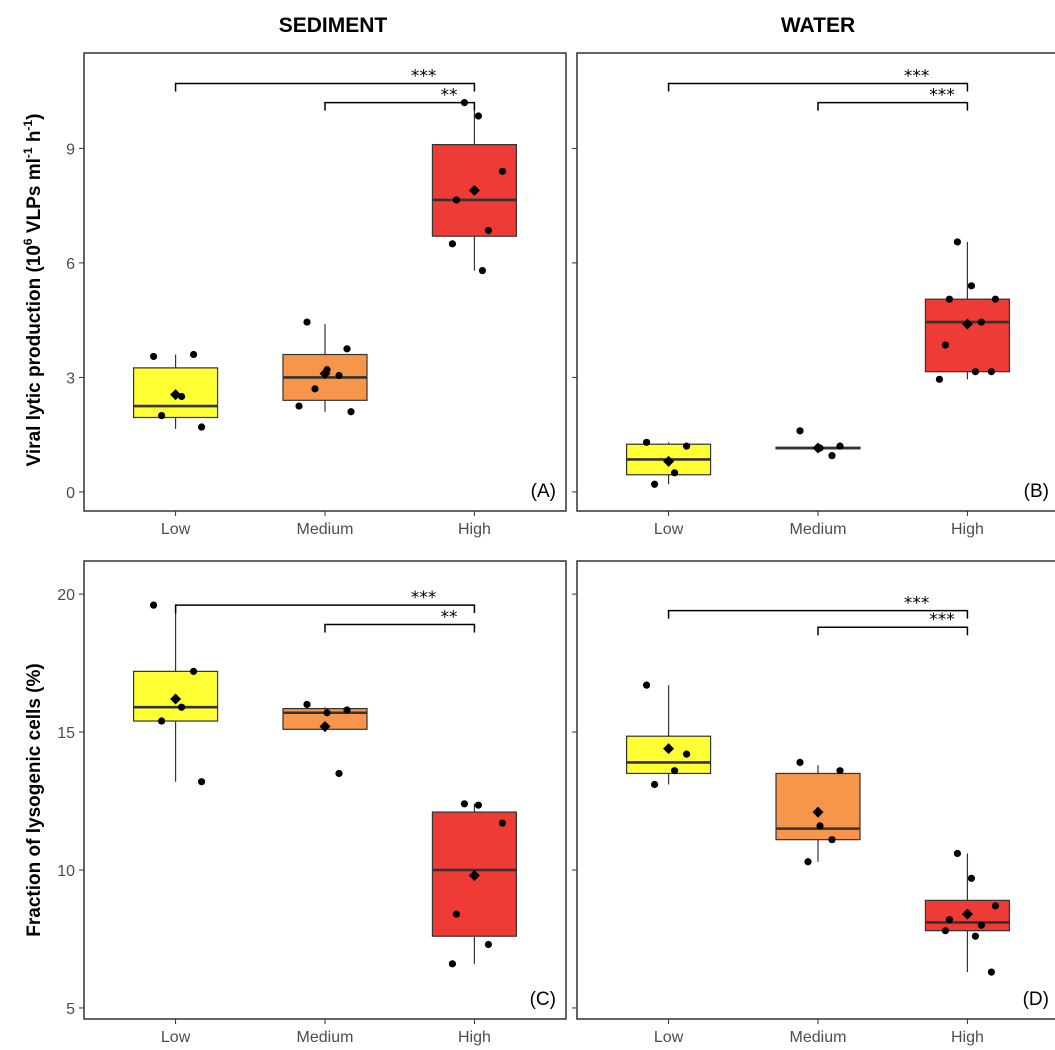 The height and width of the screenshot is (1050, 1055). Describe the element at coordinates (70, 264) in the screenshot. I see `y-tick-label: 6` at that location.